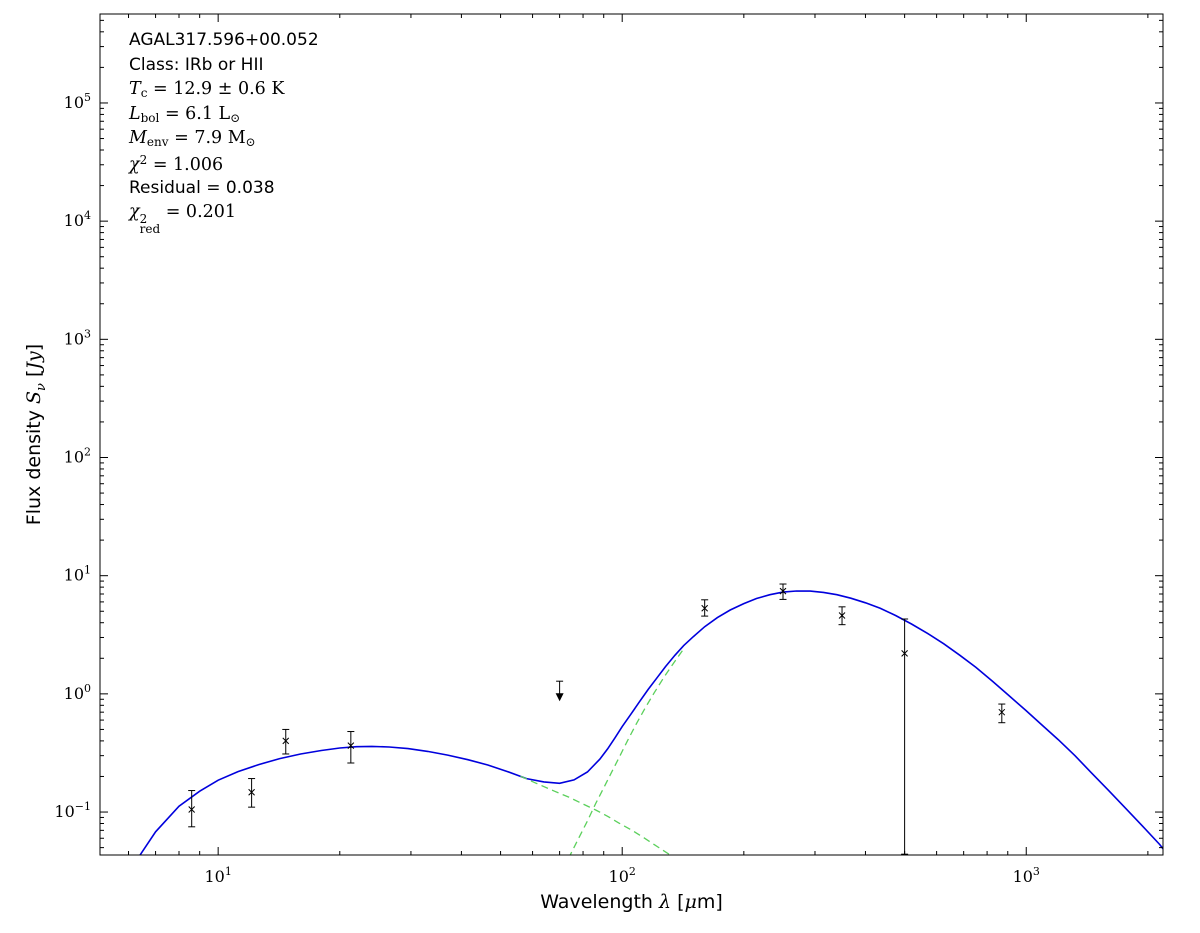 The image size is (1200, 933). What do you see at coordinates (559, 691) in the screenshot?
I see `upper-limit-point` at bounding box center [559, 691].